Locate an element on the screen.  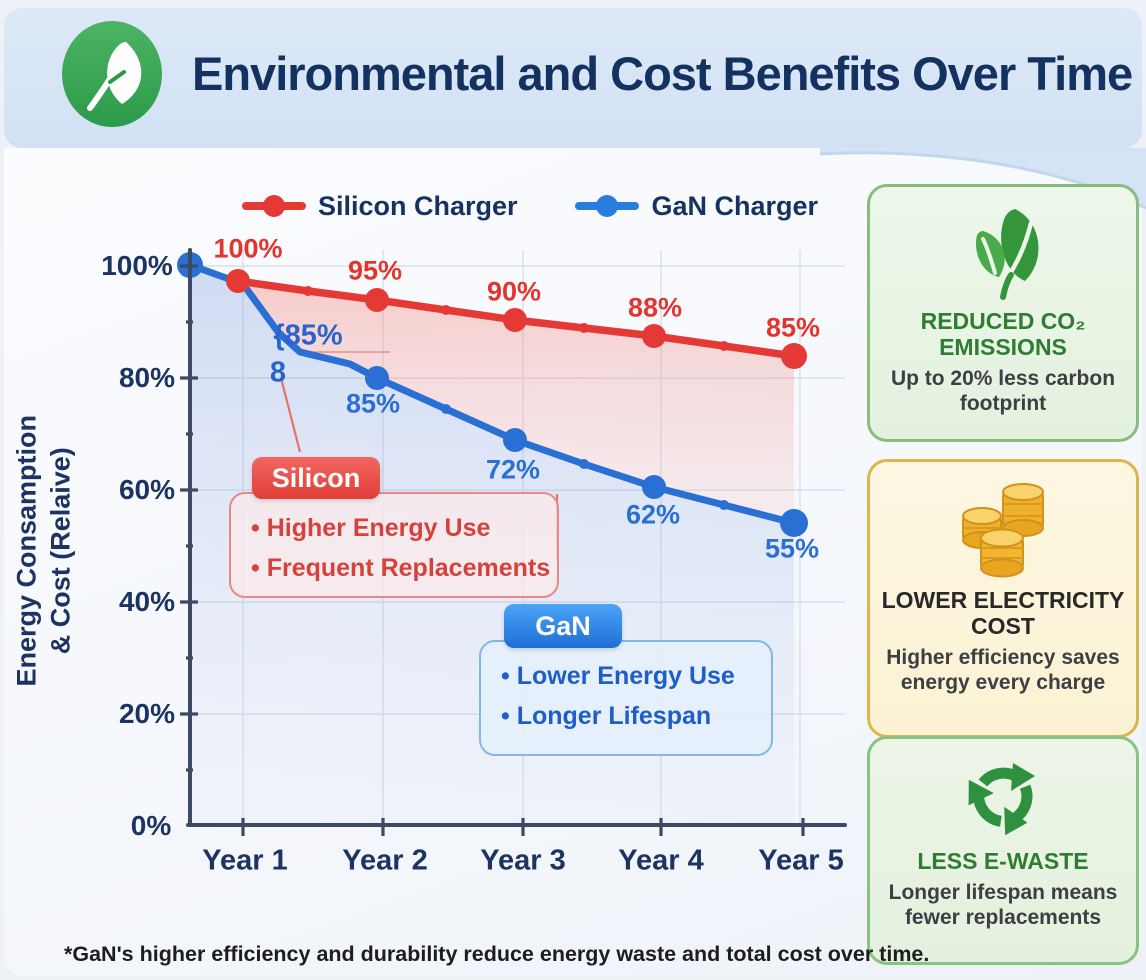
x-tick-label: Year 2 is located at coordinates (385, 860).